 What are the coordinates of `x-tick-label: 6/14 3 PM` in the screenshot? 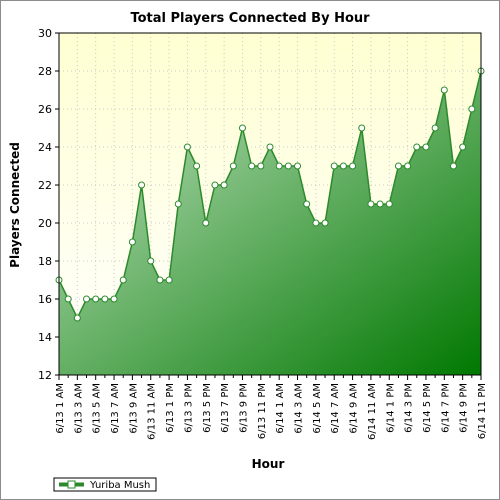 It's located at (409, 408).